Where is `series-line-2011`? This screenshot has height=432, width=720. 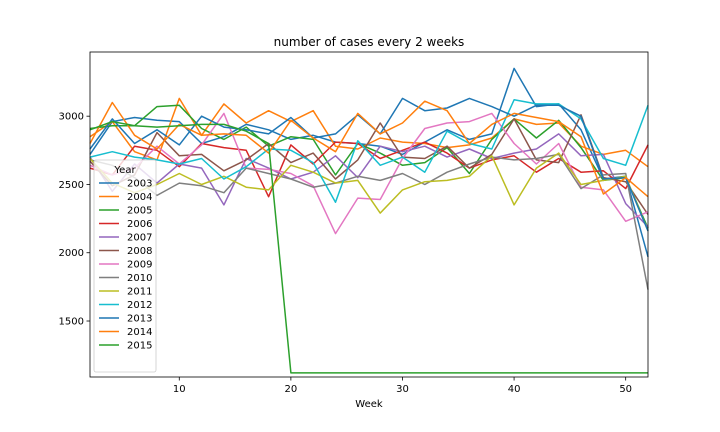
series-line-2011 is located at coordinates (369, 192).